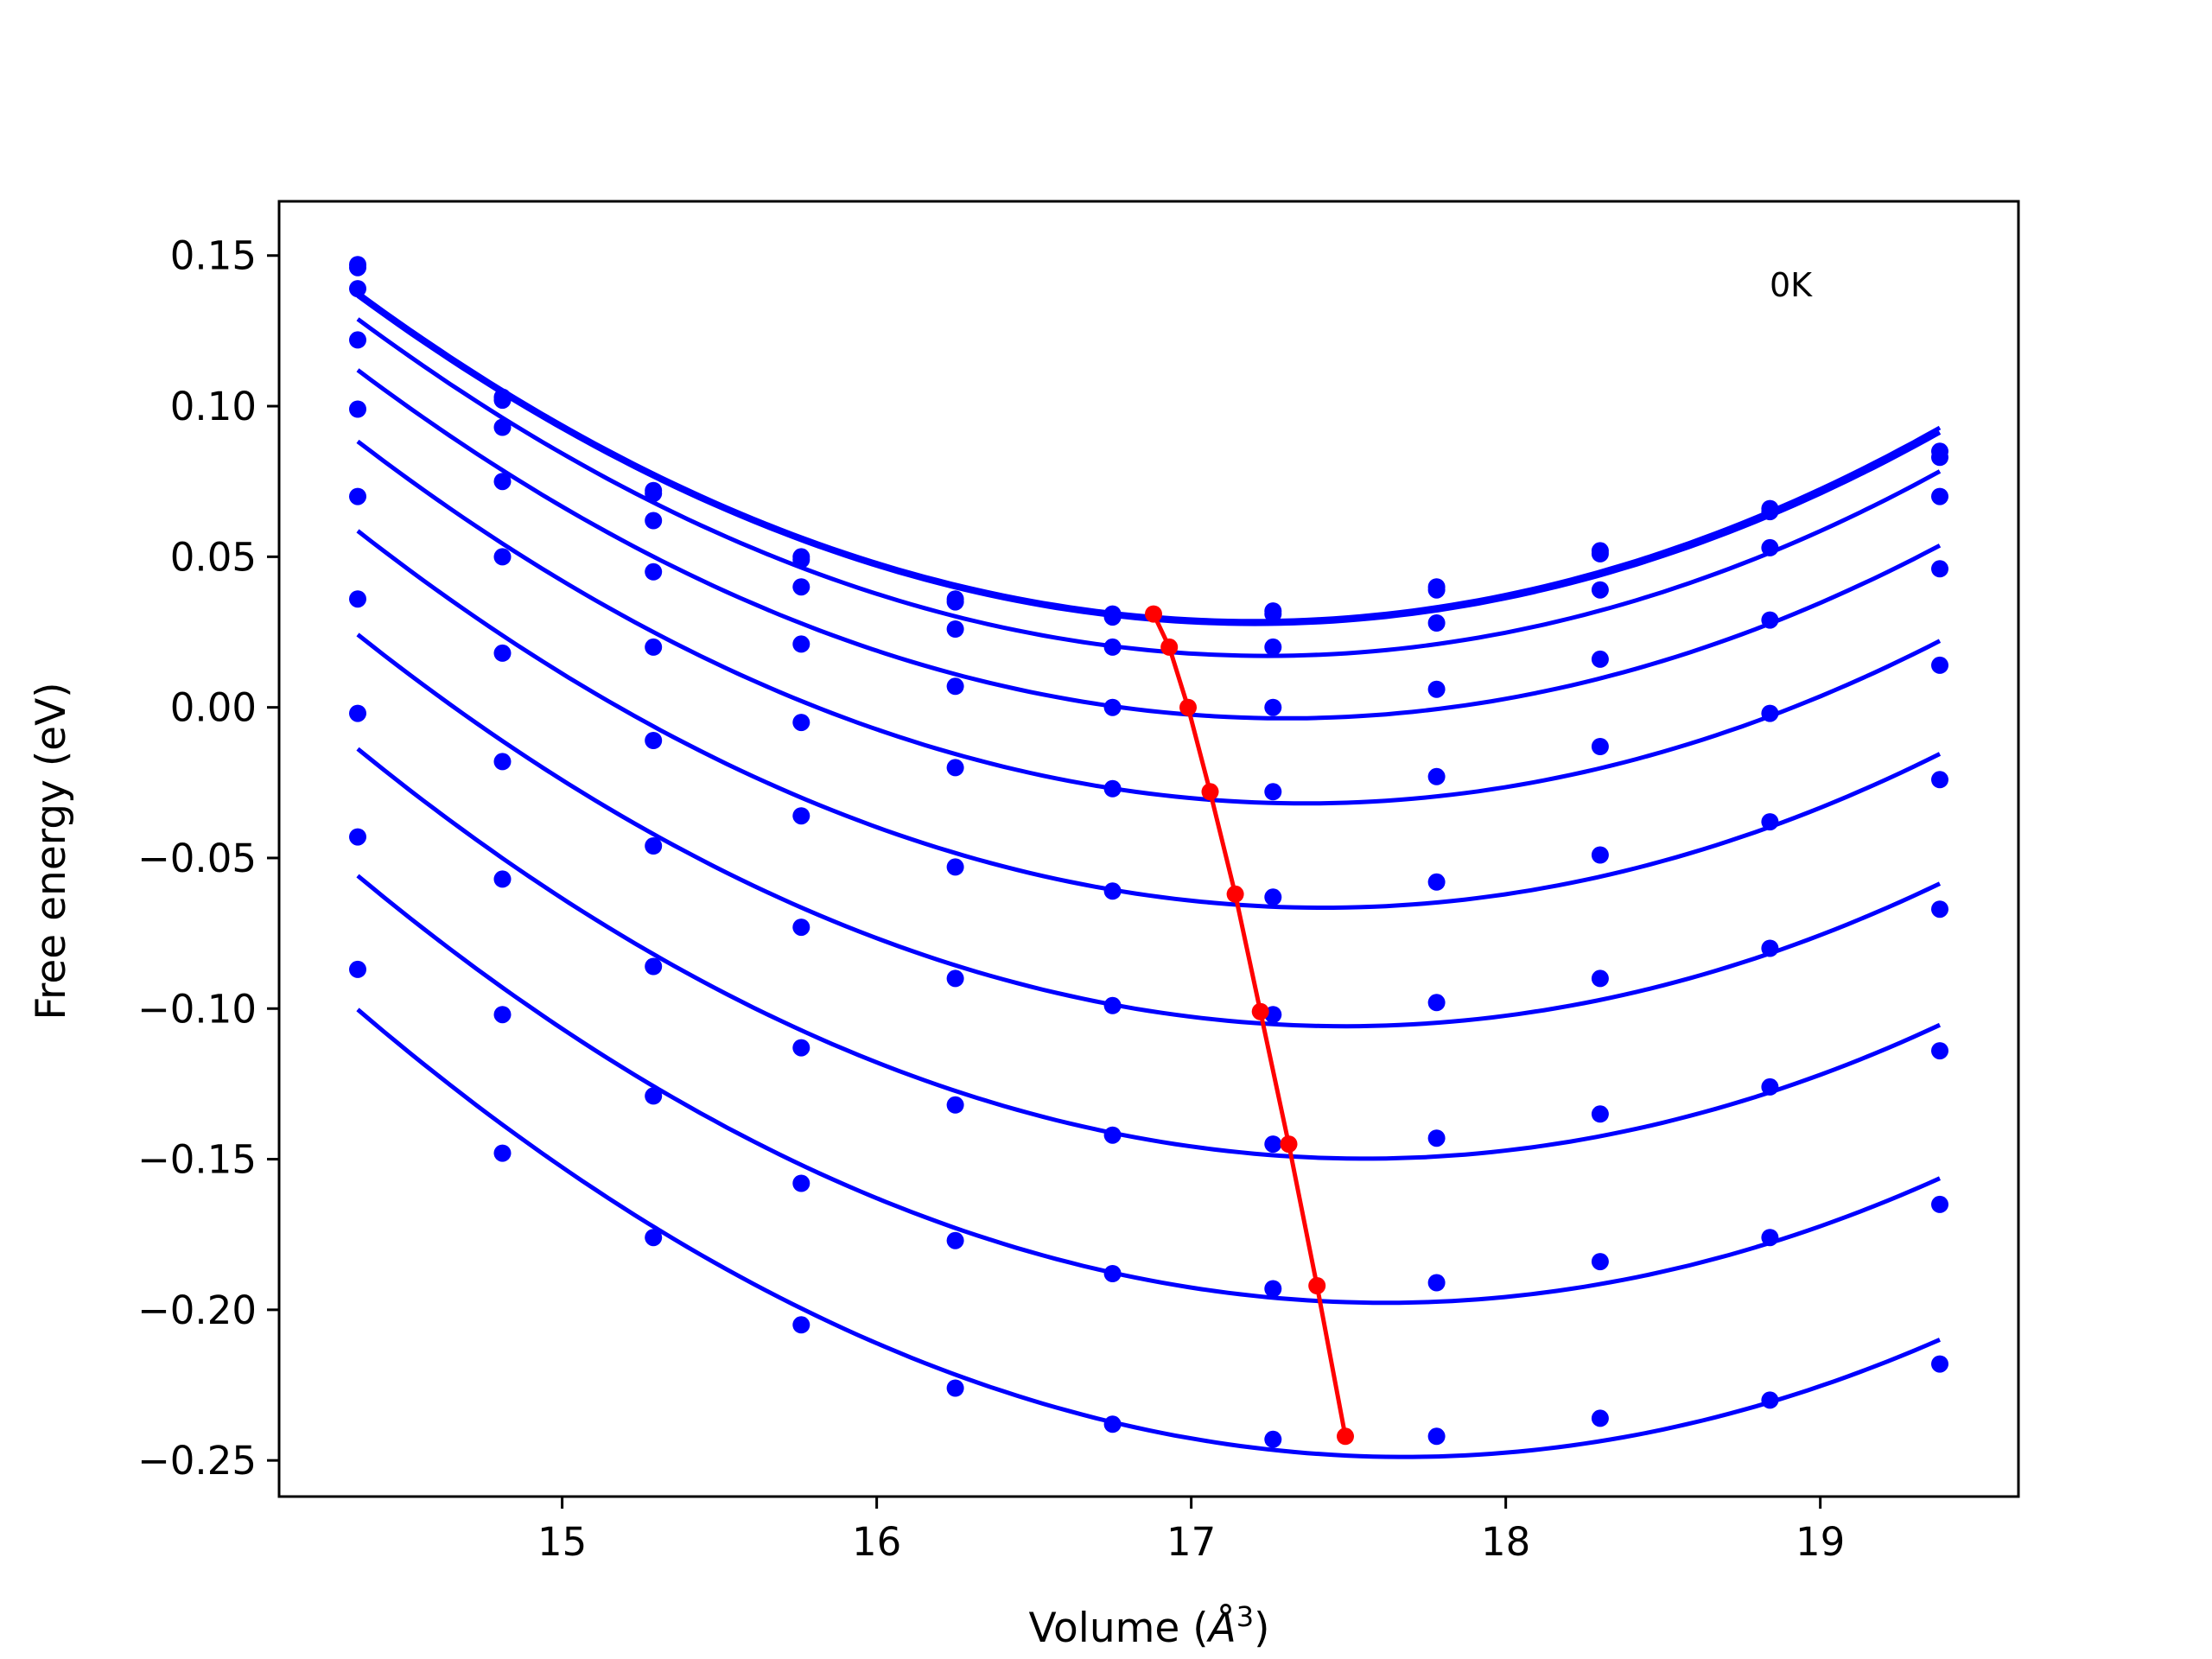 This screenshot has height=1659, width=2212. I want to click on y-tick-label-3: 0.00, so click(213, 708).